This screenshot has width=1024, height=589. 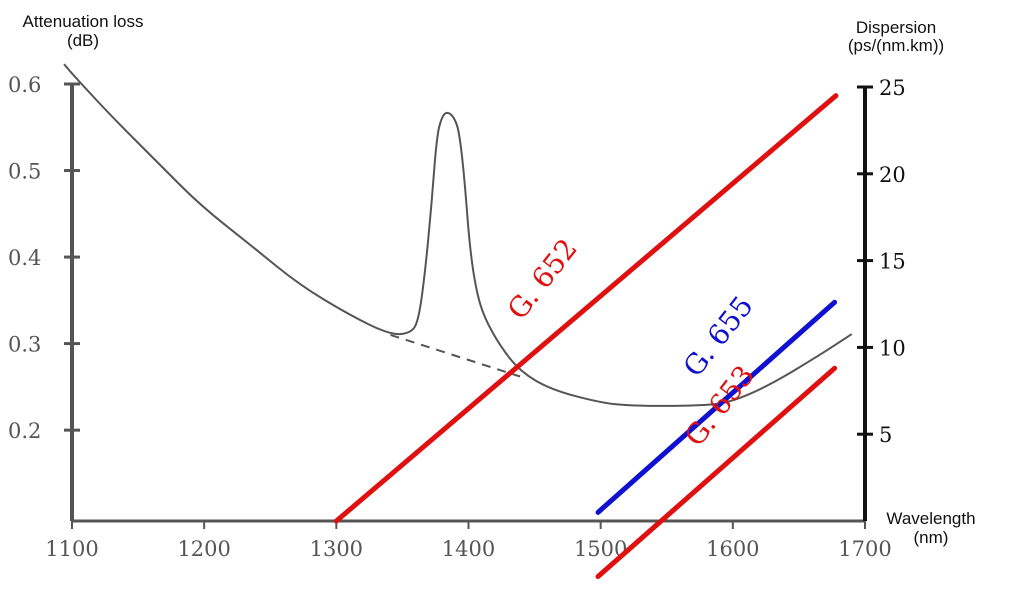 I want to click on series-line-g655, so click(x=716, y=407).